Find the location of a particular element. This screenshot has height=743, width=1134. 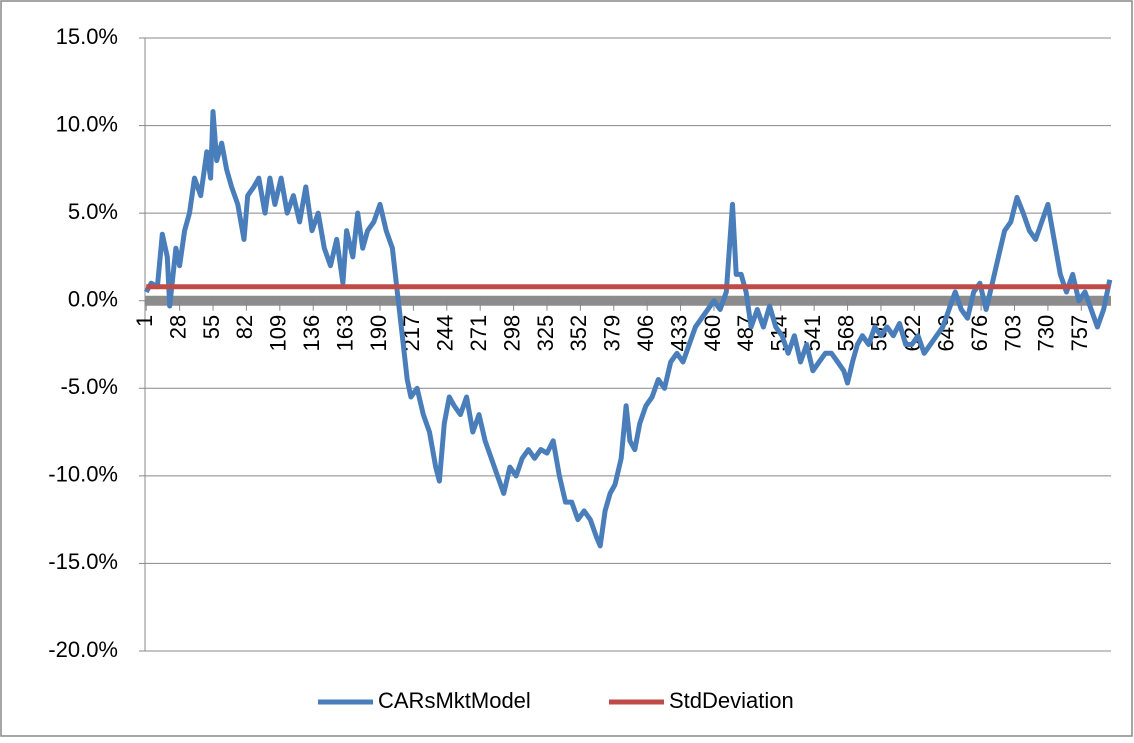

y-tick-label: 5.0% is located at coordinates (93, 211).